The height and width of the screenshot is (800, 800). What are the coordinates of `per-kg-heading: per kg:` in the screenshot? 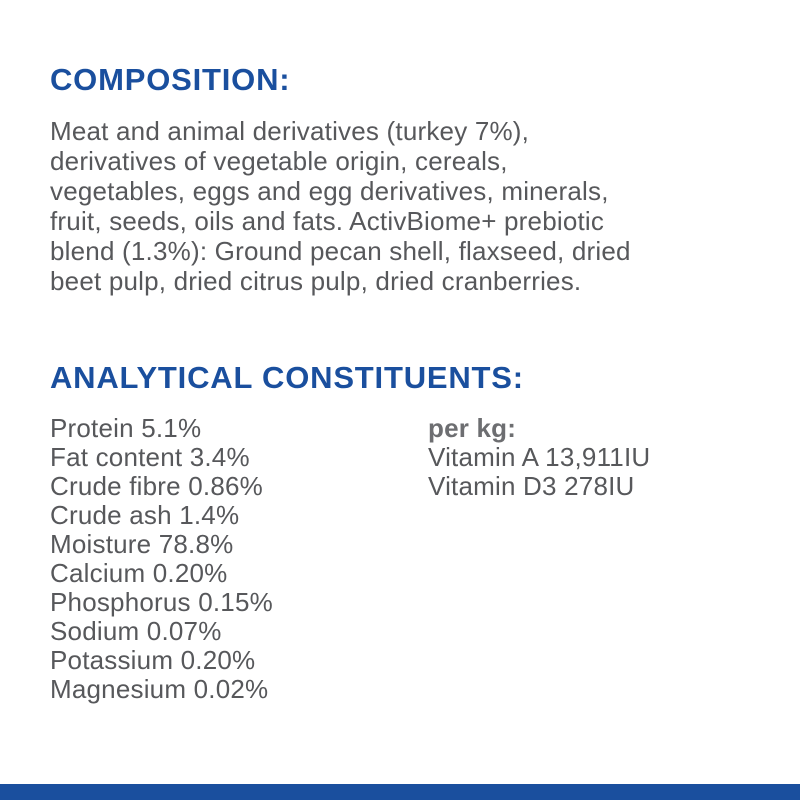 It's located at (472, 428).